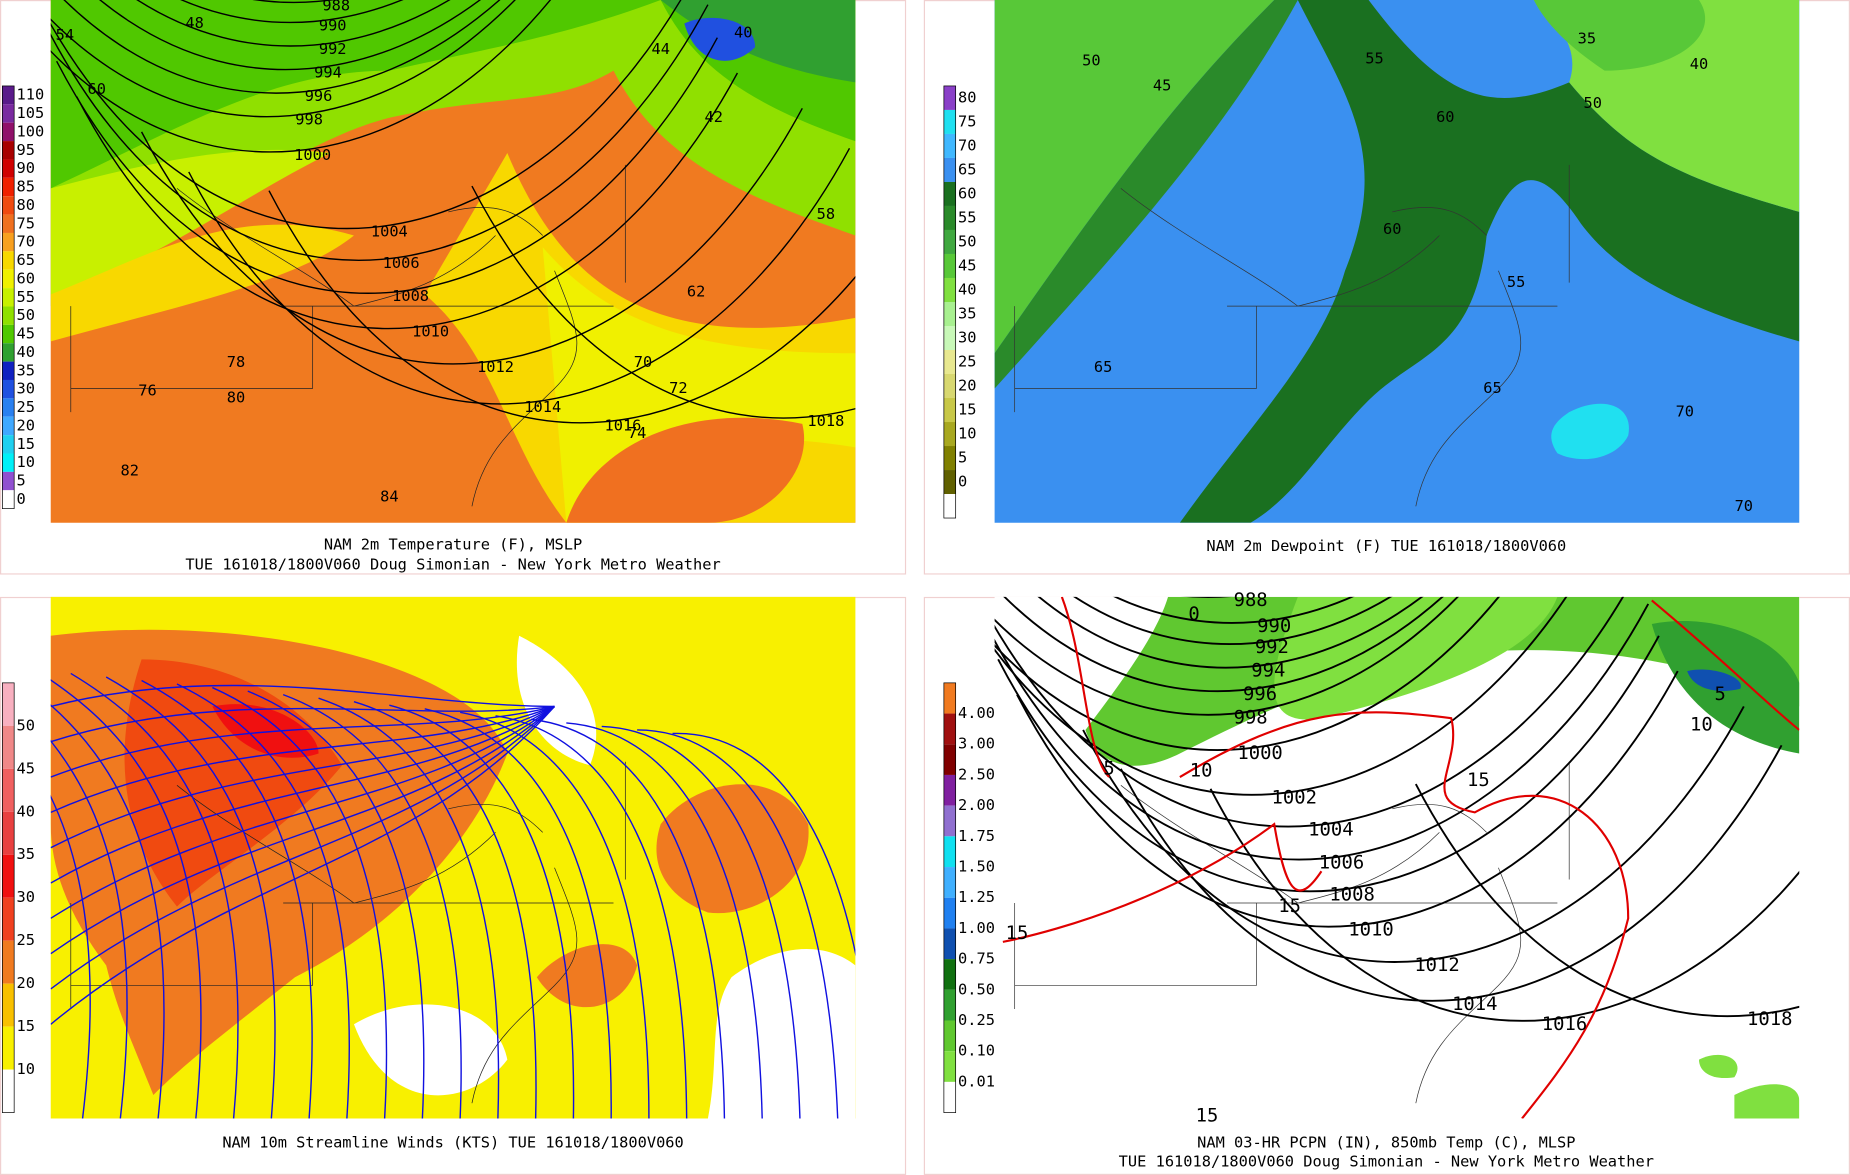  I want to click on contour-label: 60, so click(1445, 117).